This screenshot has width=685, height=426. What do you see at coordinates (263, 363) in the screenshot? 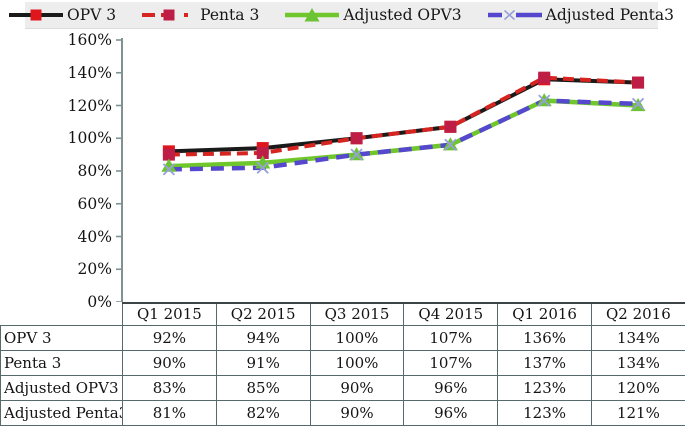
I see `table-cell-value: 91%` at bounding box center [263, 363].